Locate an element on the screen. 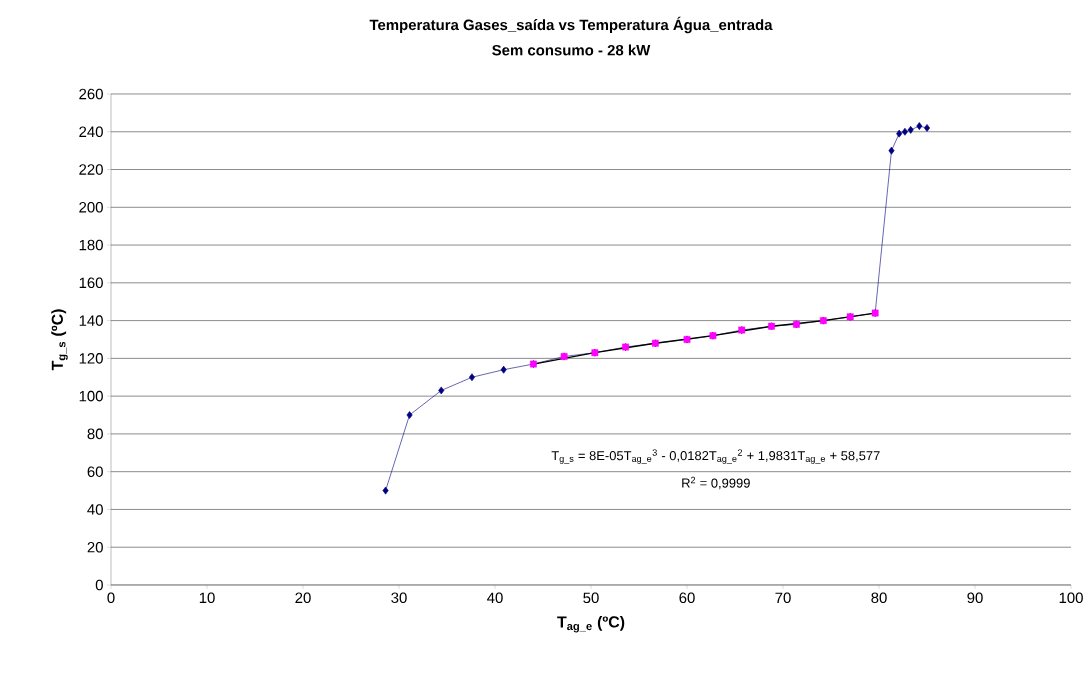 The height and width of the screenshot is (689, 1089). text: T$_{g_s}$ = 8E-05T$_{ag_e}$$^{3}$ - 0,0182T$_{ag_e}$$^{2}$ + 1,9831T$_{ag_e}$ + 58,577 is located at coordinates (715, 456).